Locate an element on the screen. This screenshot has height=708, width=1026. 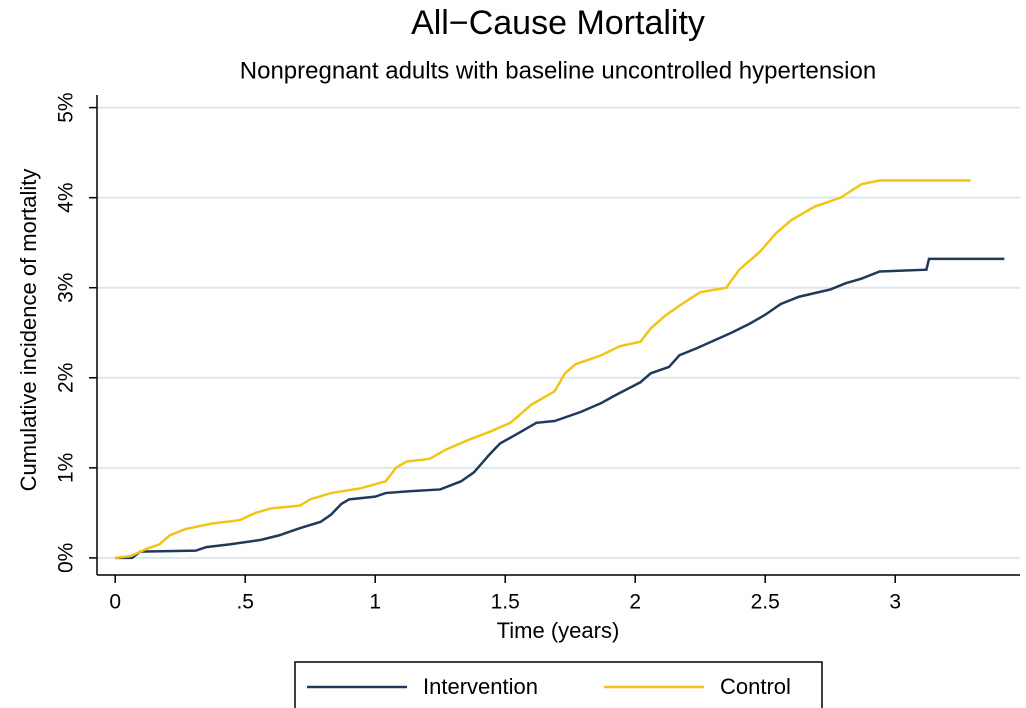
chart-title: All−Cause Mortality is located at coordinates (558, 23).